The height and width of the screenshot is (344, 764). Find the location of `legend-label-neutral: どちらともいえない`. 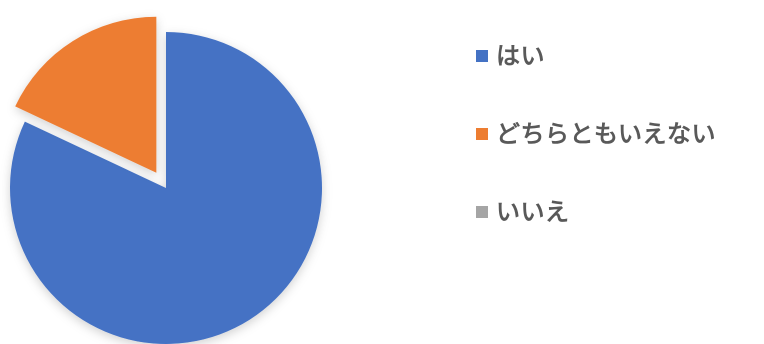

legend-label-neutral: どちらともいえない is located at coordinates (606, 134).